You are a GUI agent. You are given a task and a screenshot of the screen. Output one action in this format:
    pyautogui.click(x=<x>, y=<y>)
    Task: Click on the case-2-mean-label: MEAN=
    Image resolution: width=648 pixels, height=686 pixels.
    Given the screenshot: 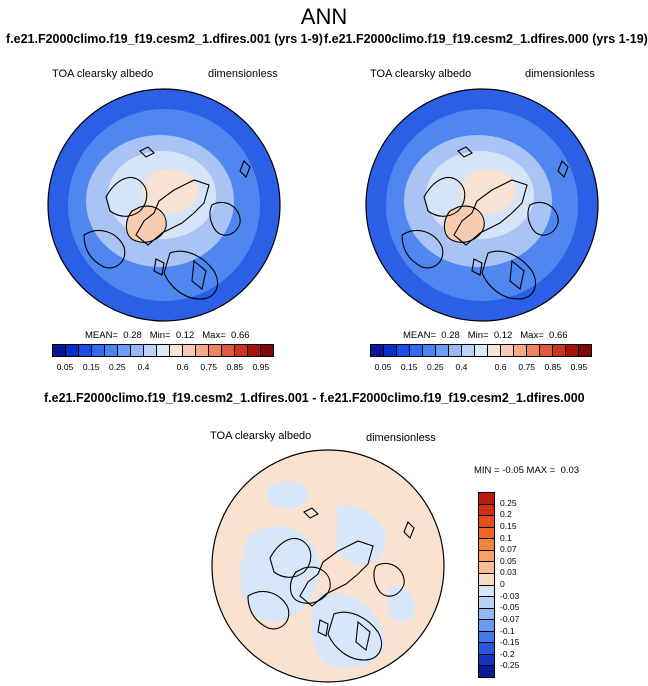 What is the action you would take?
    pyautogui.click(x=419, y=335)
    